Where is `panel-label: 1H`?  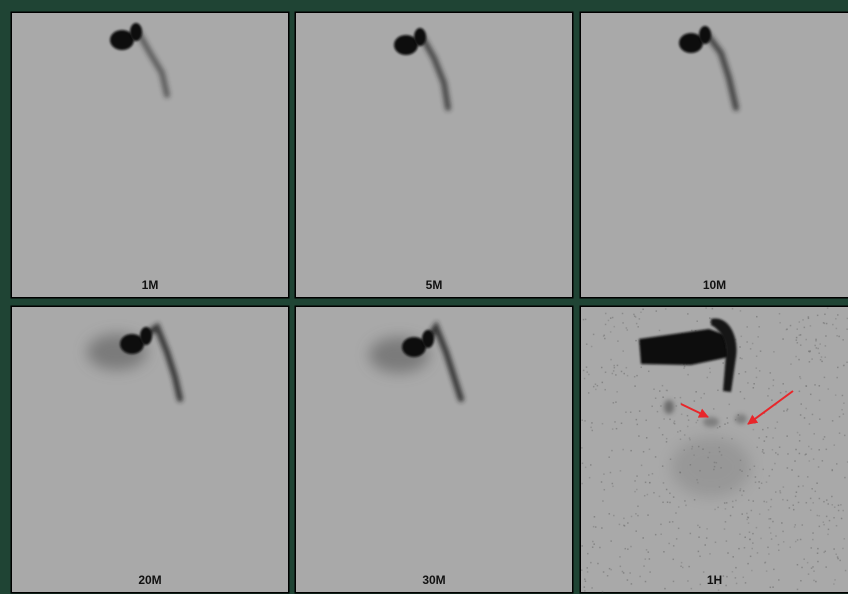
panel-label: 1H is located at coordinates (714, 580).